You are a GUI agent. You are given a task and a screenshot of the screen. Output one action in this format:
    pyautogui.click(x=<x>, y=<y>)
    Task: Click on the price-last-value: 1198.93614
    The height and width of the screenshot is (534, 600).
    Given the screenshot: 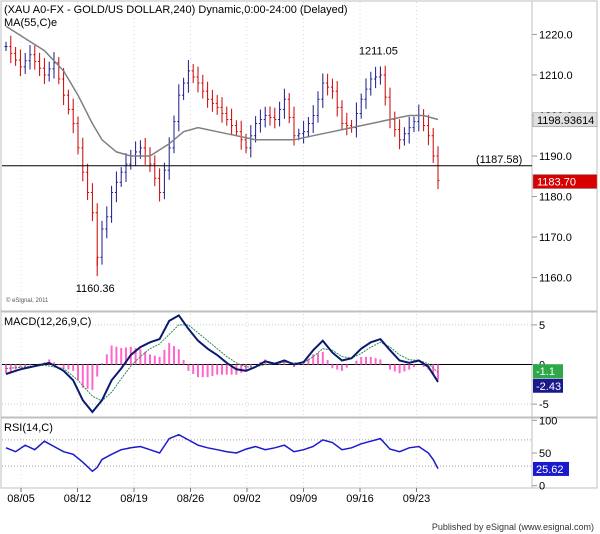 What is the action you would take?
    pyautogui.click(x=565, y=121)
    